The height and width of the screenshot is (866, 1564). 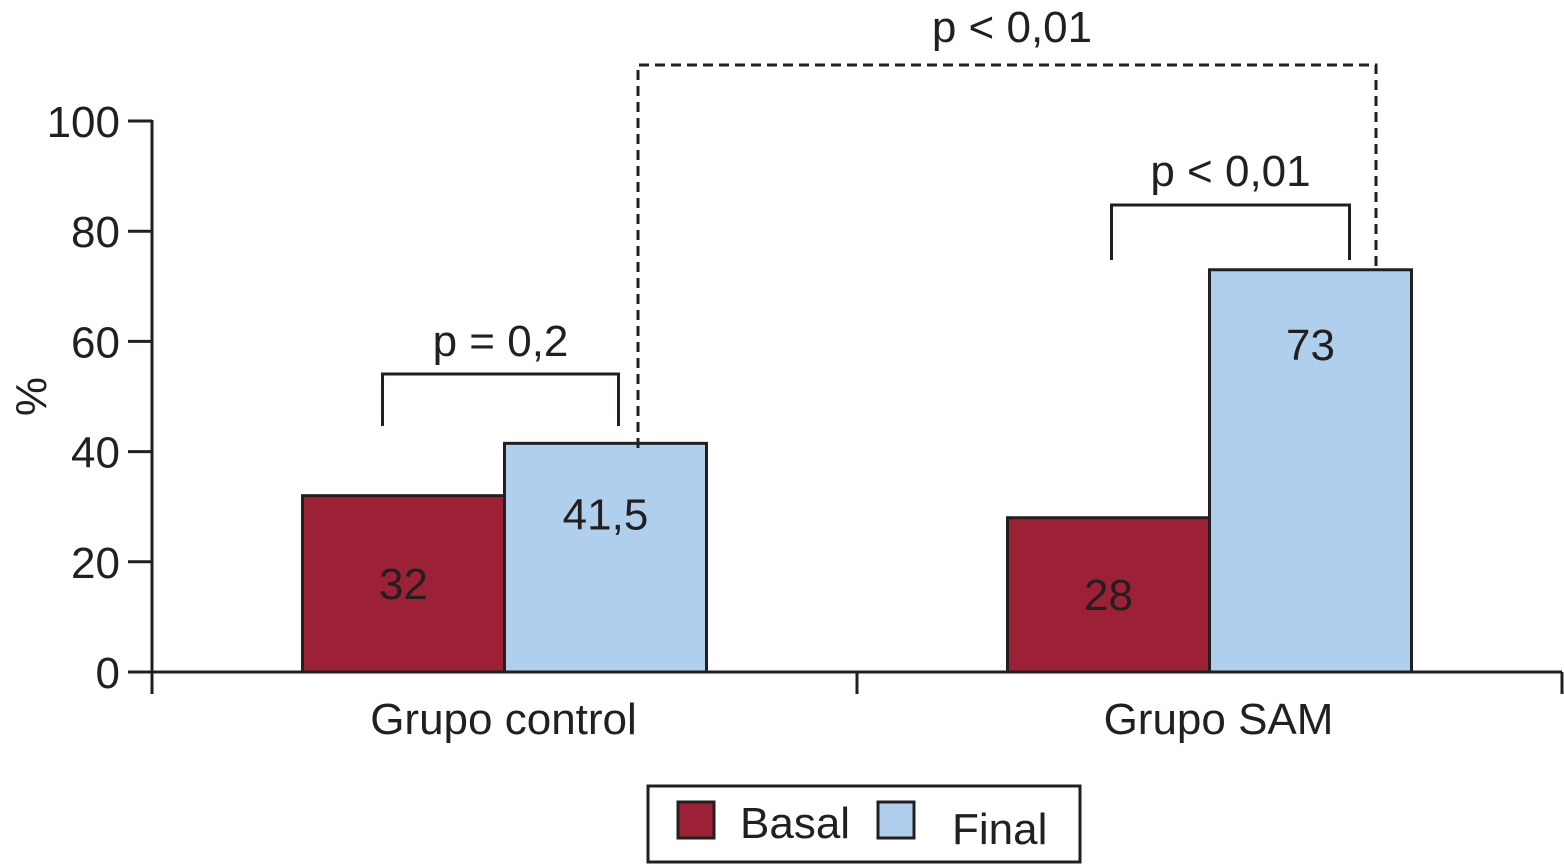 I want to click on y-tick-label: 100, so click(x=83, y=122).